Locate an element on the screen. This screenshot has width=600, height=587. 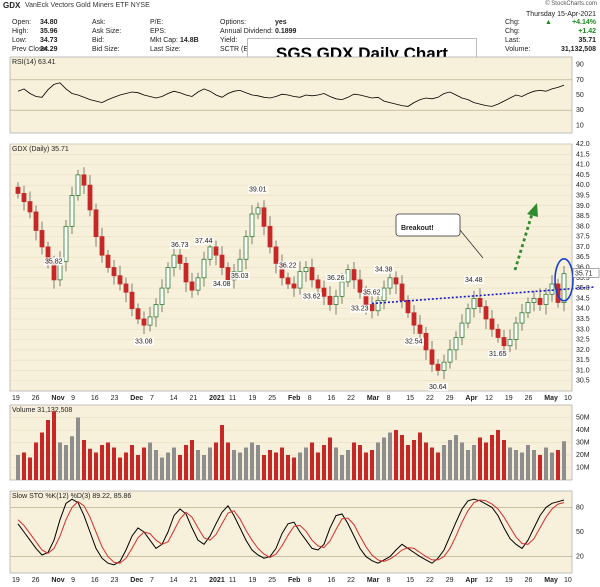
quote-value: 35.71 is located at coordinates (587, 40).